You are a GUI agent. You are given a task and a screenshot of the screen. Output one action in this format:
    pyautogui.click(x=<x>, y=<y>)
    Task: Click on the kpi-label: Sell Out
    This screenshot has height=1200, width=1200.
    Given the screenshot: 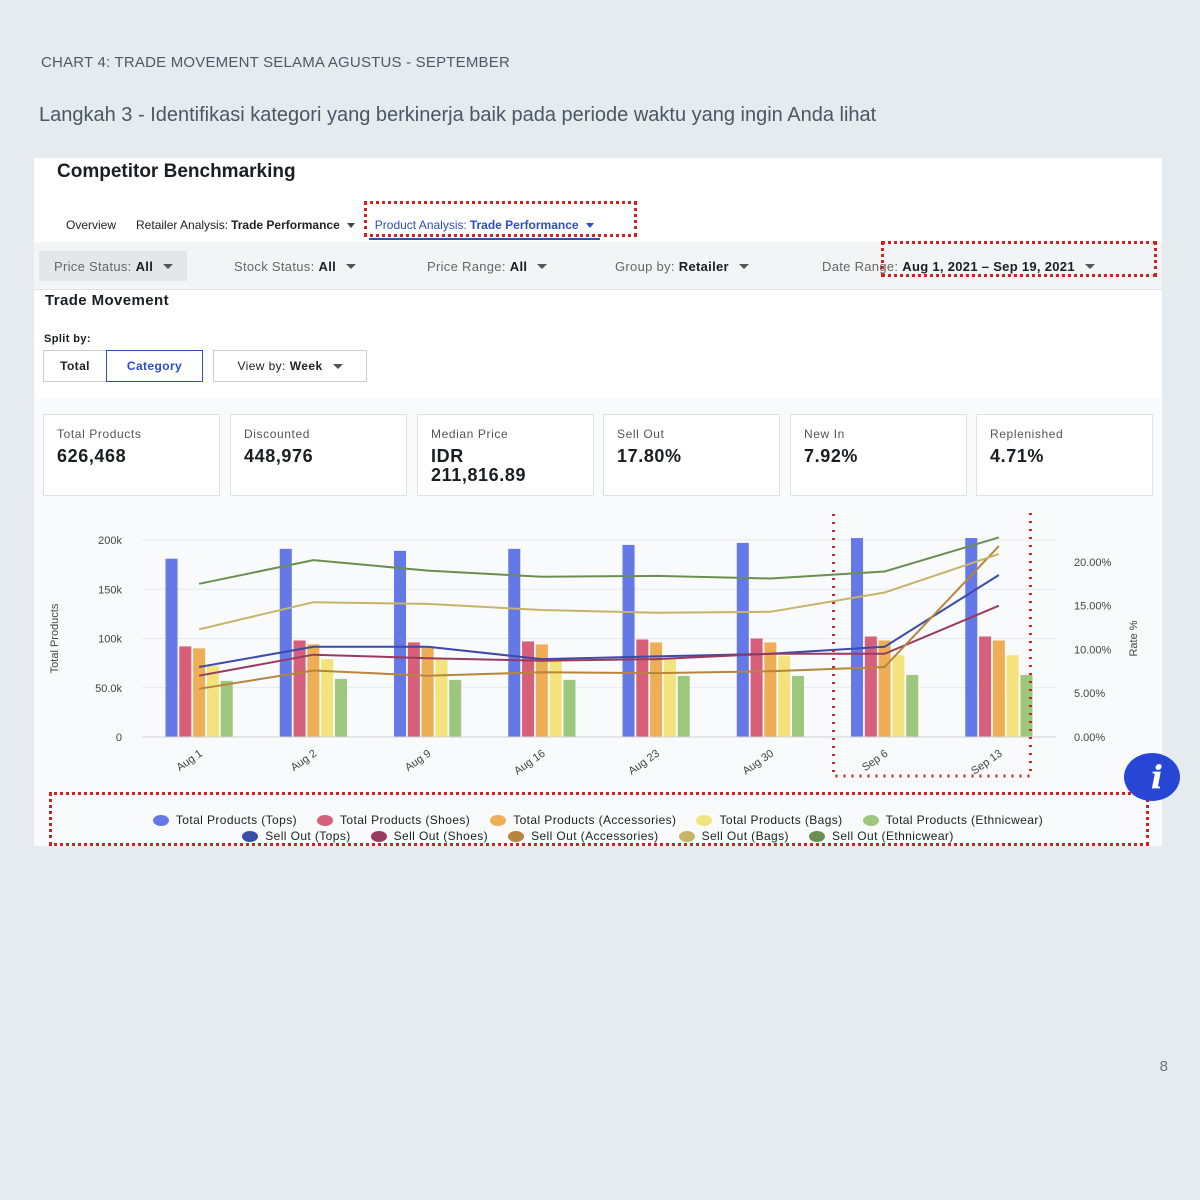 What is the action you would take?
    pyautogui.click(x=641, y=434)
    